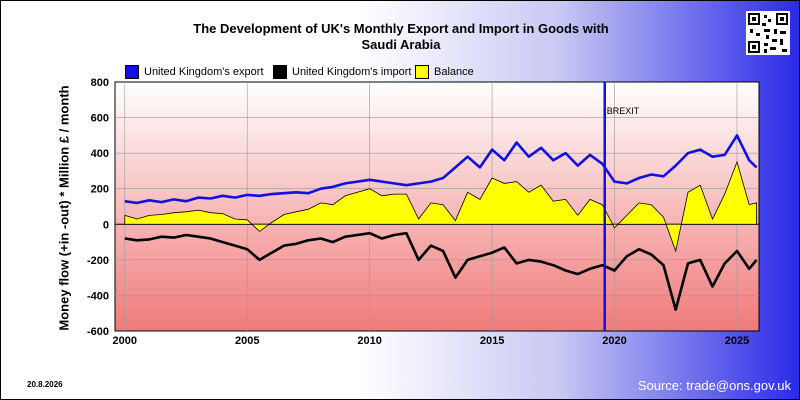  Describe the element at coordinates (98, 296) in the screenshot. I see `y-tick-label: -400` at that location.